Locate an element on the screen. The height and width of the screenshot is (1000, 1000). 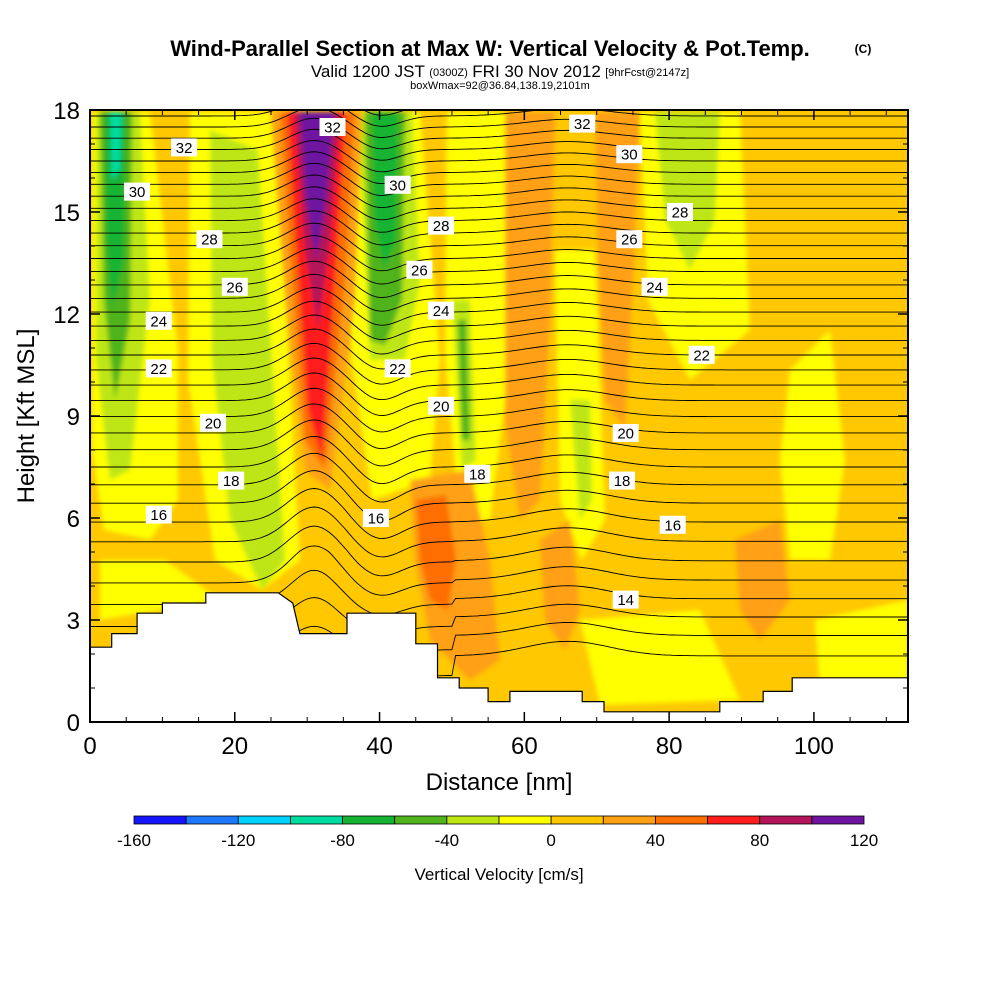
x-tick-label: 40 is located at coordinates (379, 746).